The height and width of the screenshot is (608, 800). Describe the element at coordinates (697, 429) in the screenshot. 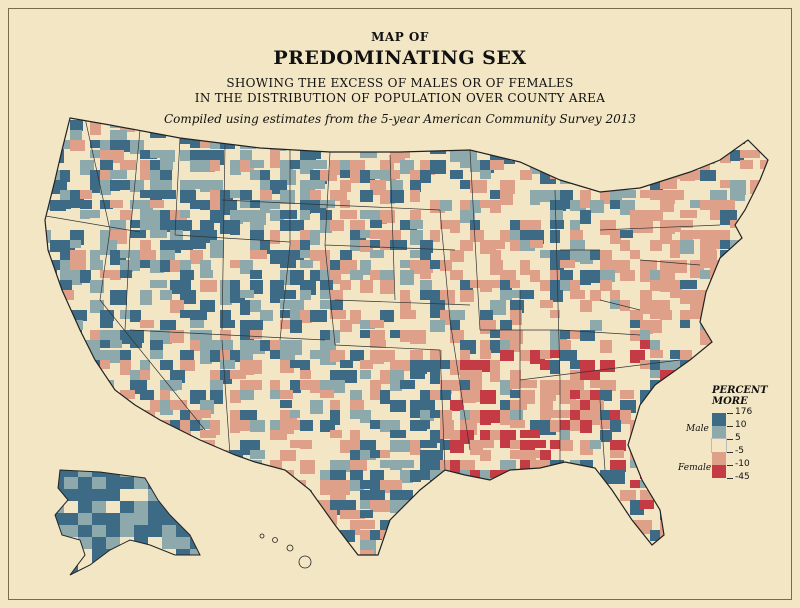

I see `legend-male-label: Male` at that location.